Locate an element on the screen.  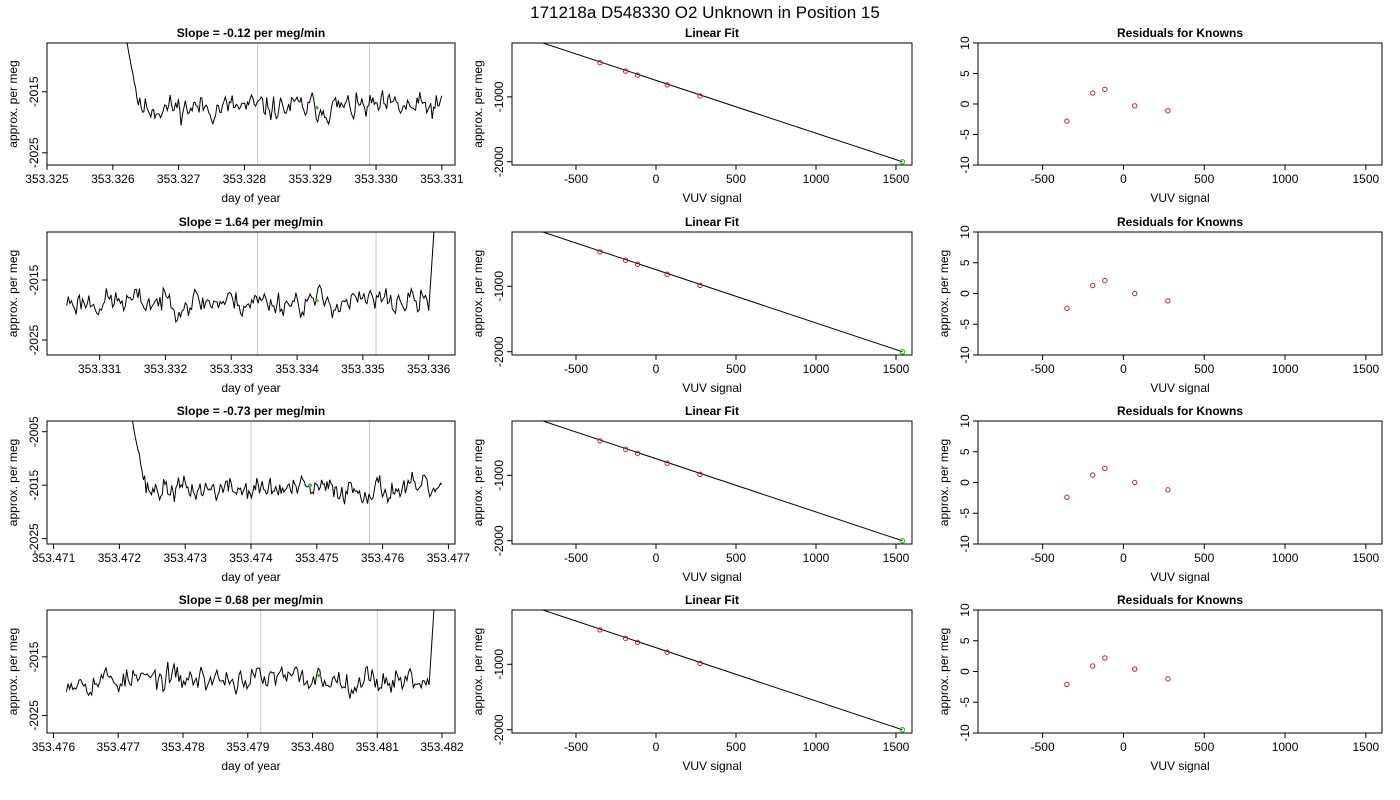
x-axis-label: day of year is located at coordinates (250, 766).